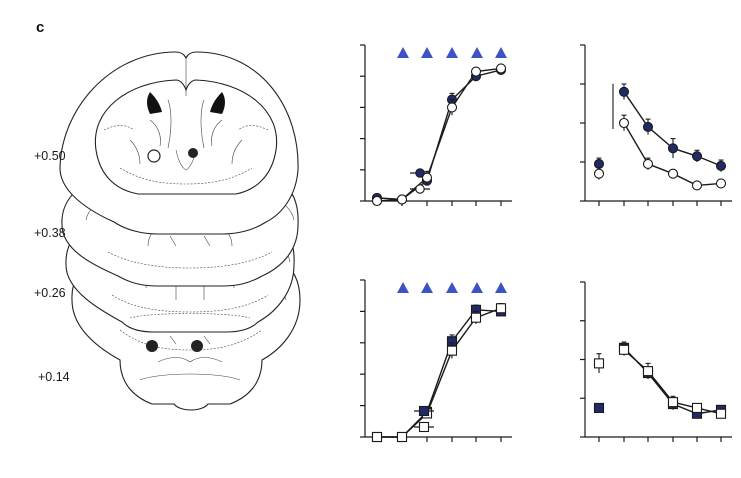  Describe the element at coordinates (54, 377) in the screenshot. I see `coordinate-label-4: +0.14` at that location.